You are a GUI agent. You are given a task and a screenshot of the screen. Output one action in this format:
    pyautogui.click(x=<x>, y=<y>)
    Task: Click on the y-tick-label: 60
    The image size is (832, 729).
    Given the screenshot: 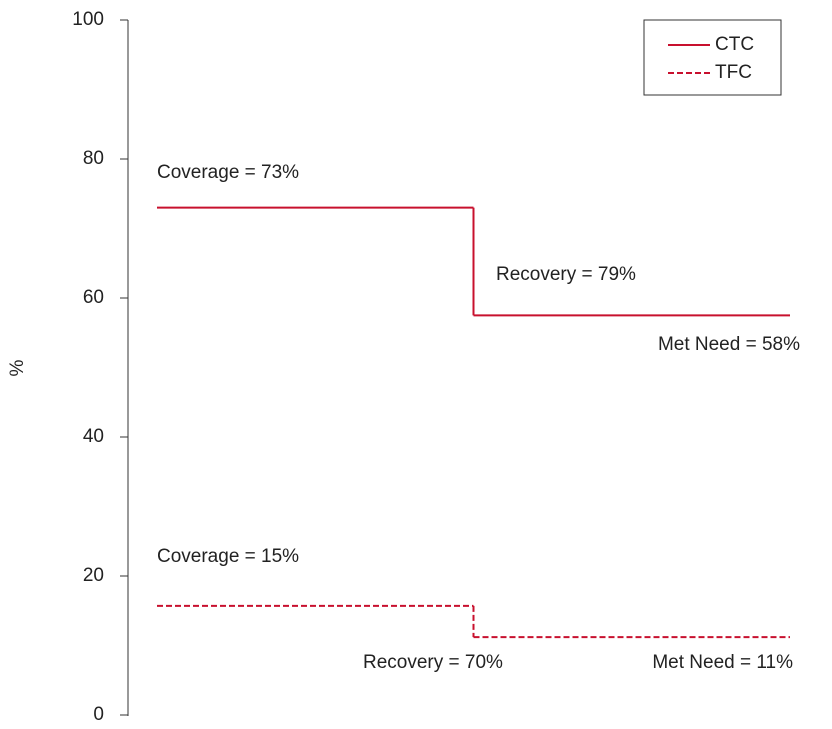 What is the action you would take?
    pyautogui.click(x=93, y=297)
    